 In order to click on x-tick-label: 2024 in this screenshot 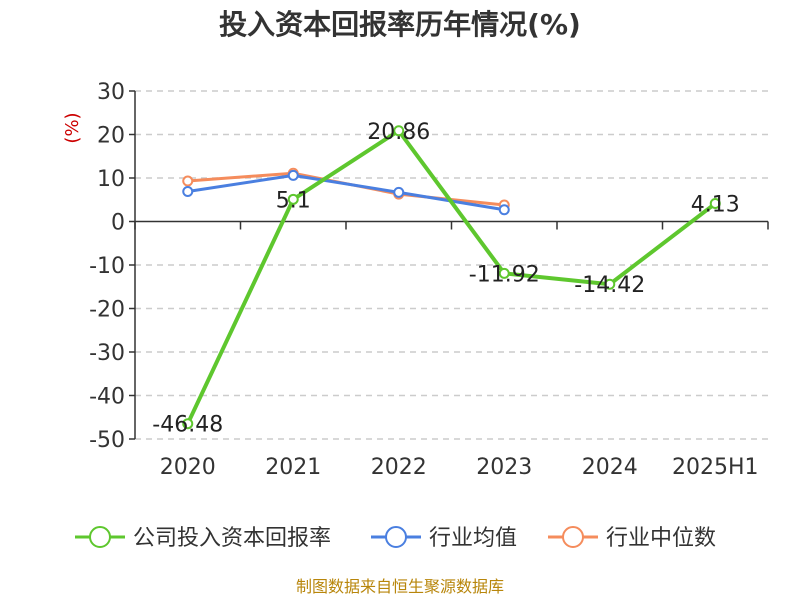, I will do `click(610, 467)`.